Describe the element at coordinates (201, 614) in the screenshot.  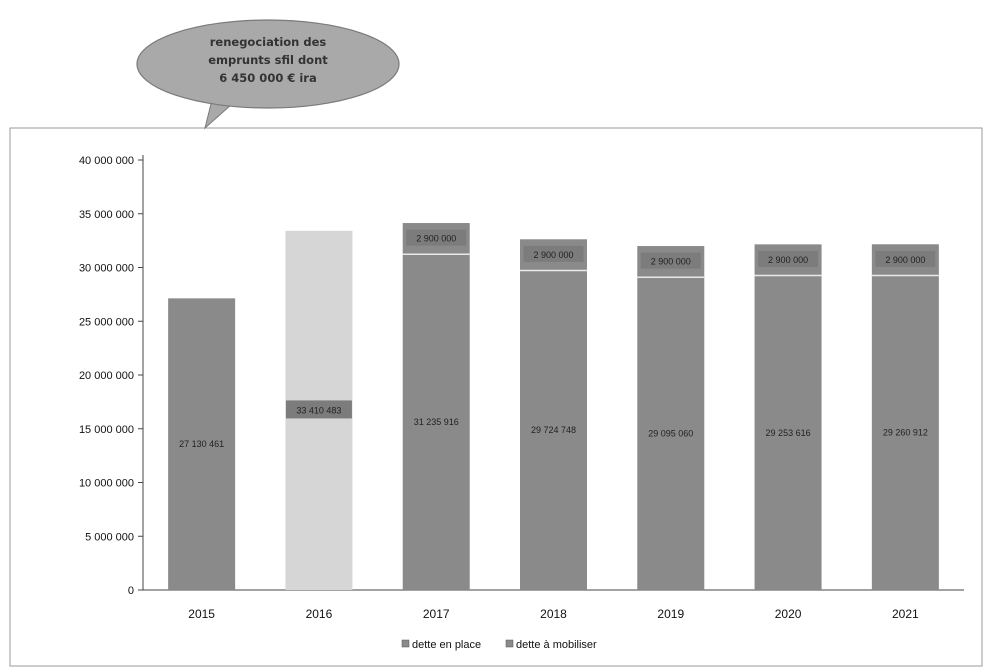
I see `x-tick-label: 2015` at that location.